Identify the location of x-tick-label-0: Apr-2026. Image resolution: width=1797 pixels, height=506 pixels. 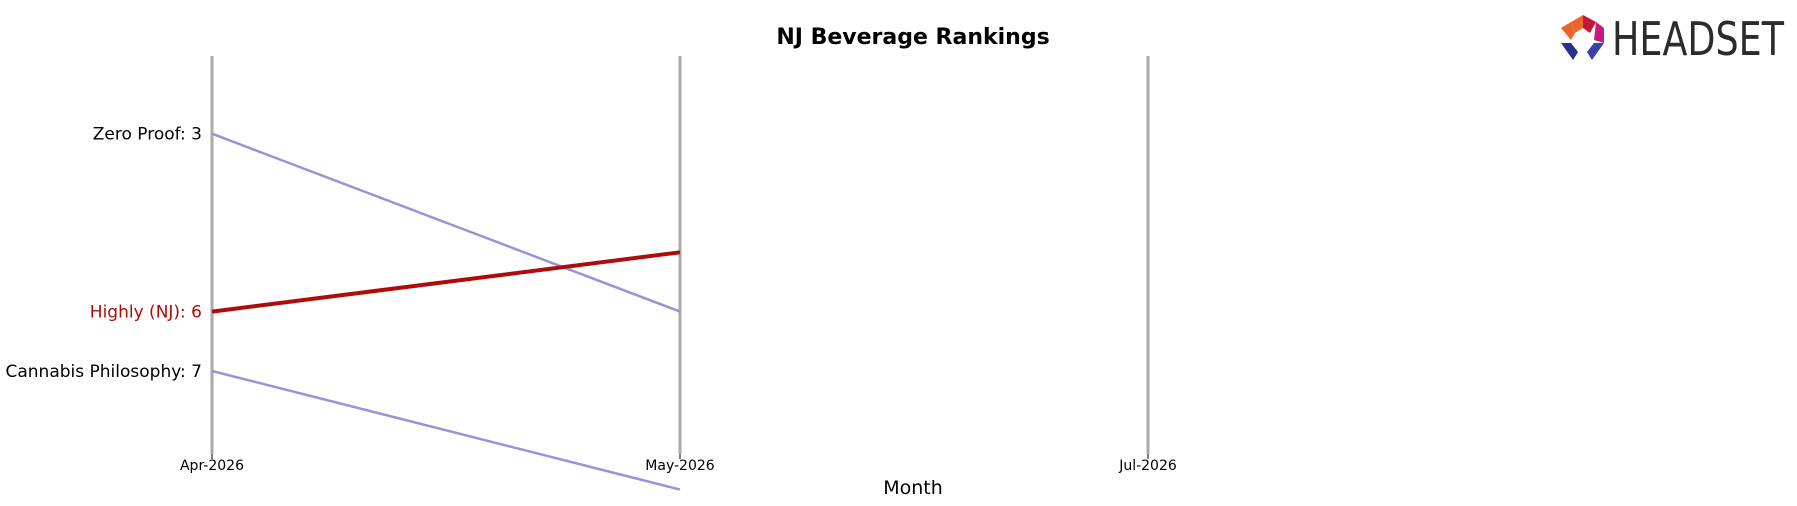
(212, 466).